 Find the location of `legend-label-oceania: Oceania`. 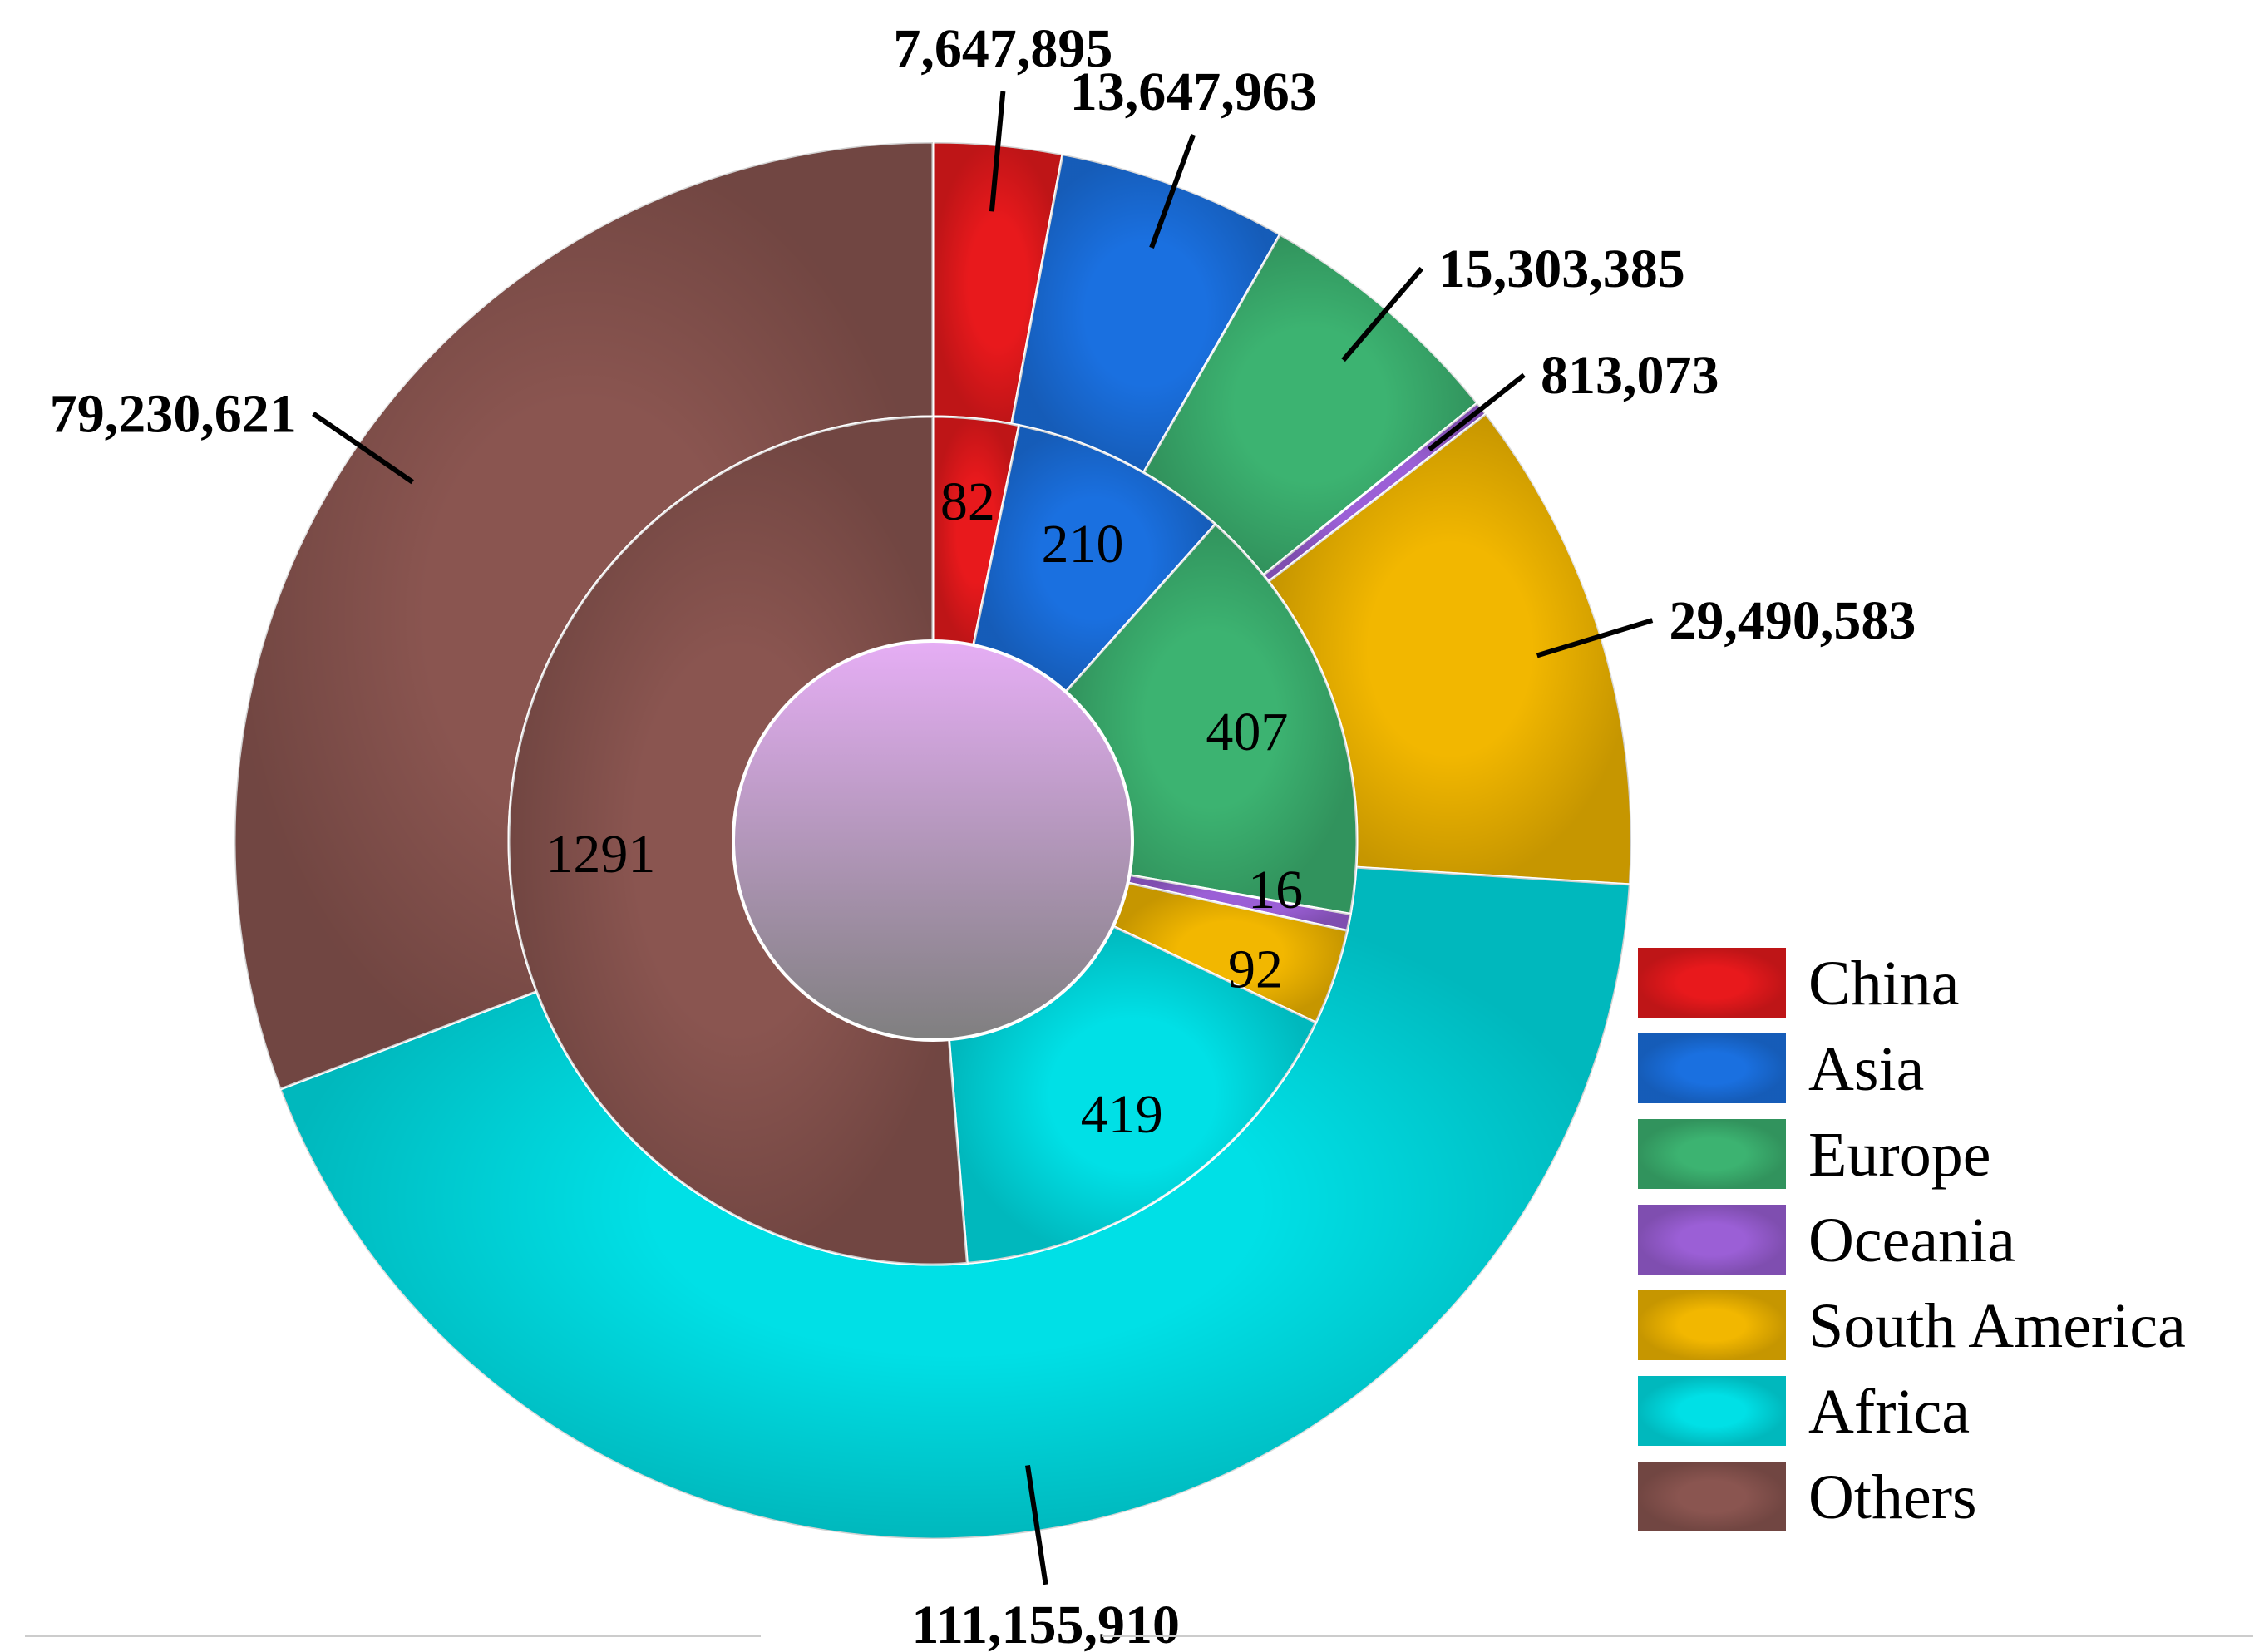

legend-label-oceania: Oceania is located at coordinates (1912, 1241).